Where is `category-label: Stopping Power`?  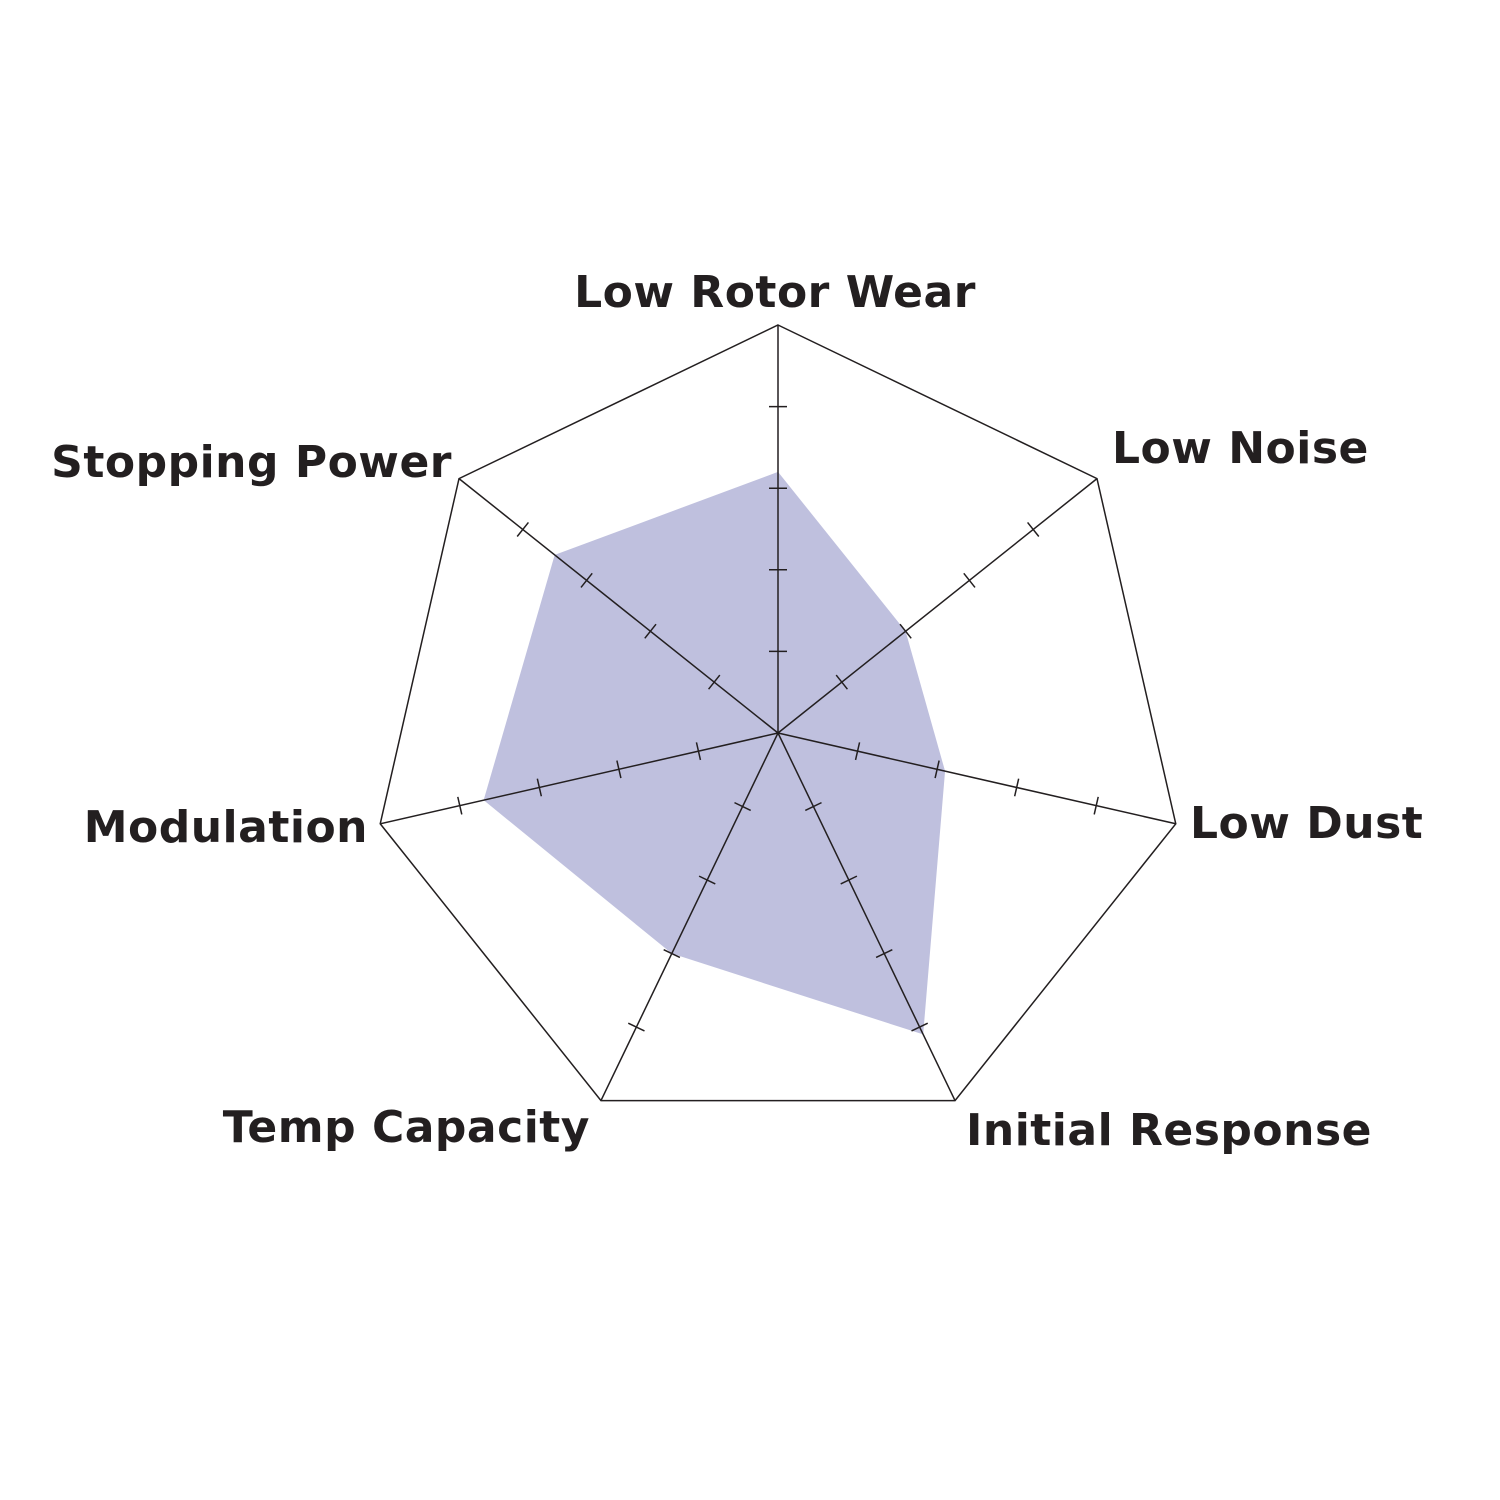
category-label: Stopping Power is located at coordinates (251, 462).